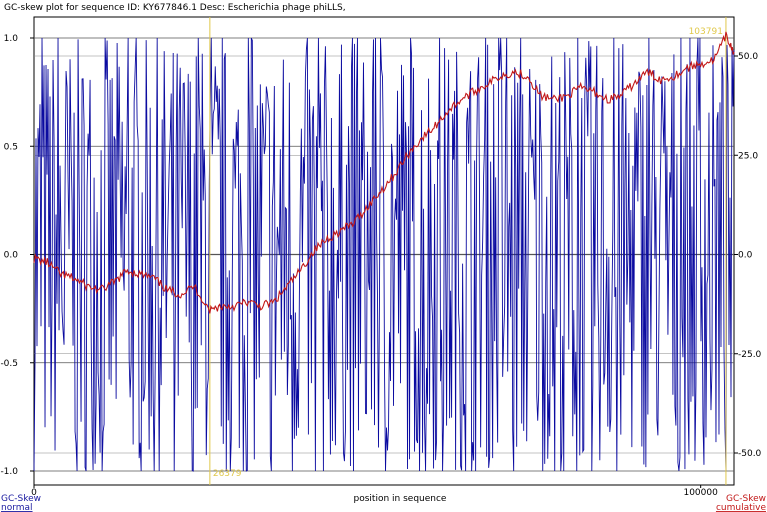  Describe the element at coordinates (34, 493) in the screenshot. I see `x-tick-label-0: 0` at that location.